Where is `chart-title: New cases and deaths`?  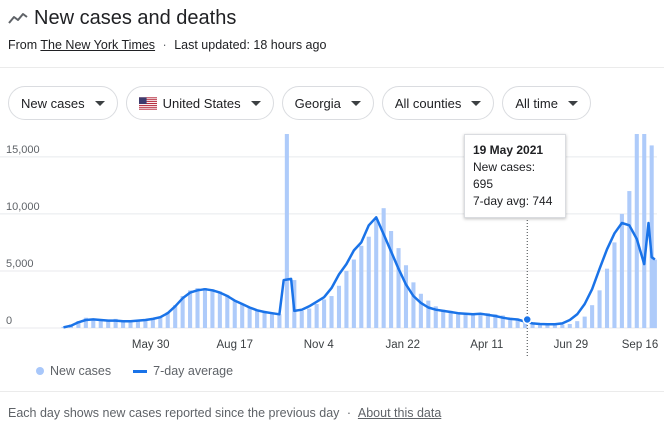
chart-title: New cases and deaths is located at coordinates (135, 17).